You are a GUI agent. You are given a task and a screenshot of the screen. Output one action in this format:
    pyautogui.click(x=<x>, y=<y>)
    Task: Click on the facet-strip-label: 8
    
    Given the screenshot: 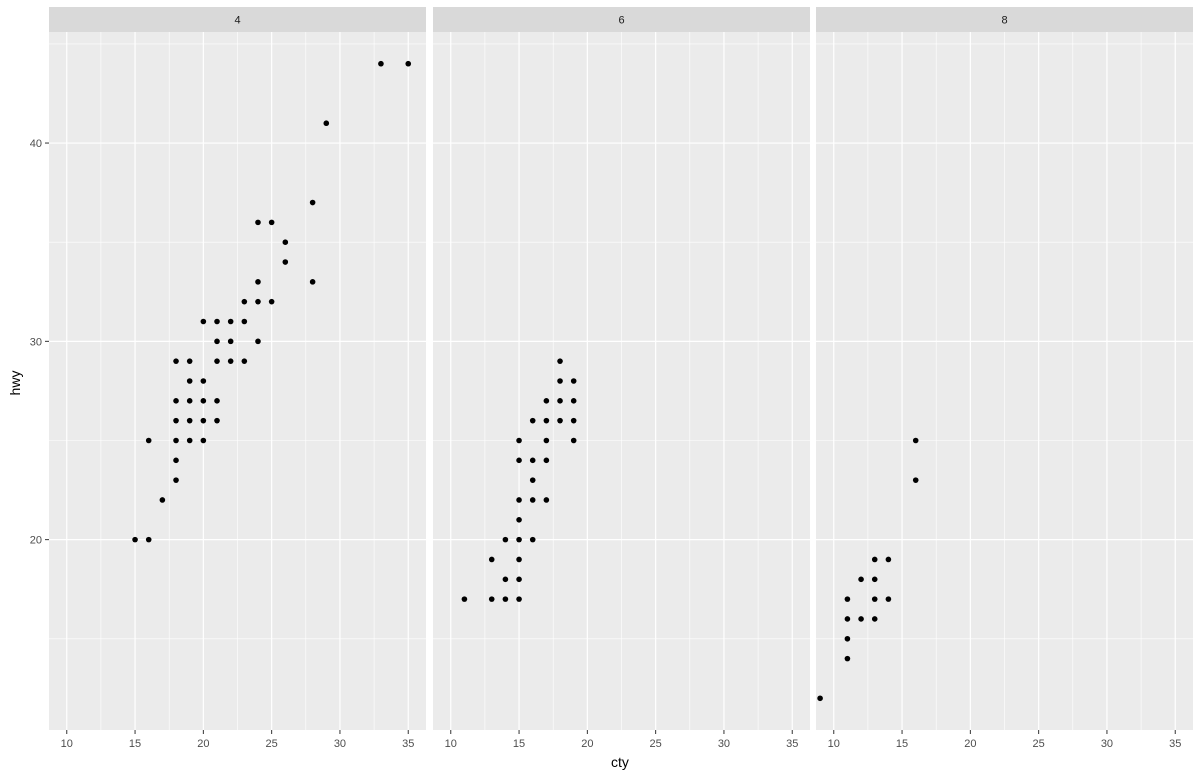 What is the action you would take?
    pyautogui.click(x=1004, y=21)
    